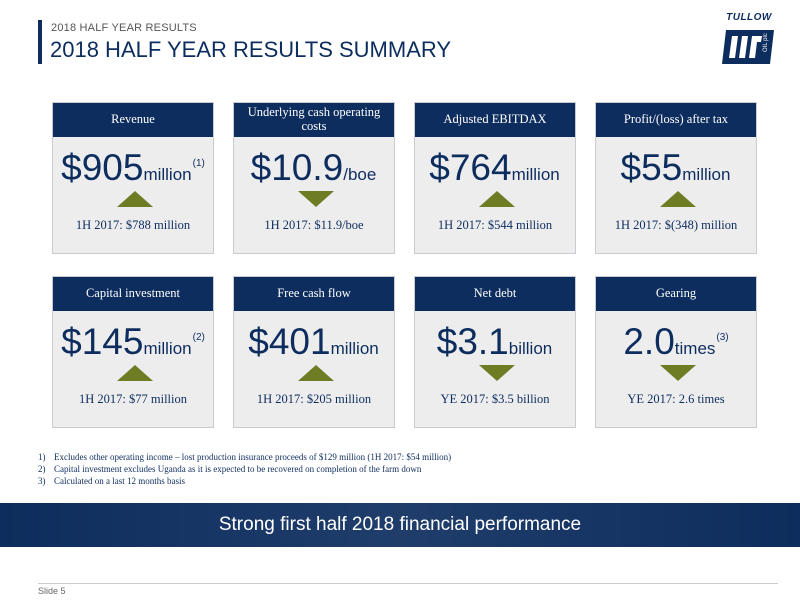  I want to click on section-label: 2018 HALF YEAR RESULTS, so click(124, 28).